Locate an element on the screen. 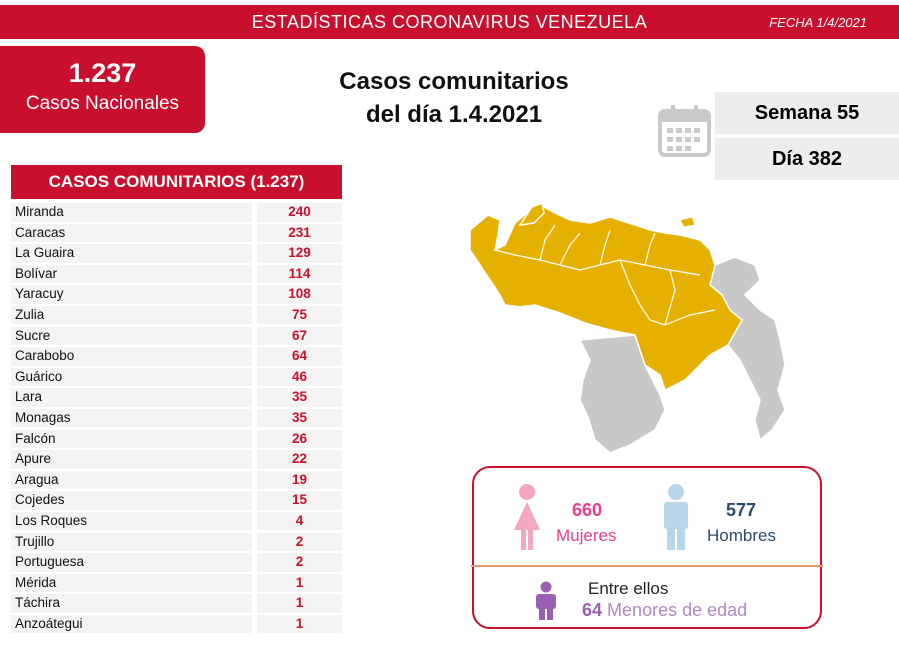 The image size is (899, 655). table-row: Caracas 231 is located at coordinates (176, 233).